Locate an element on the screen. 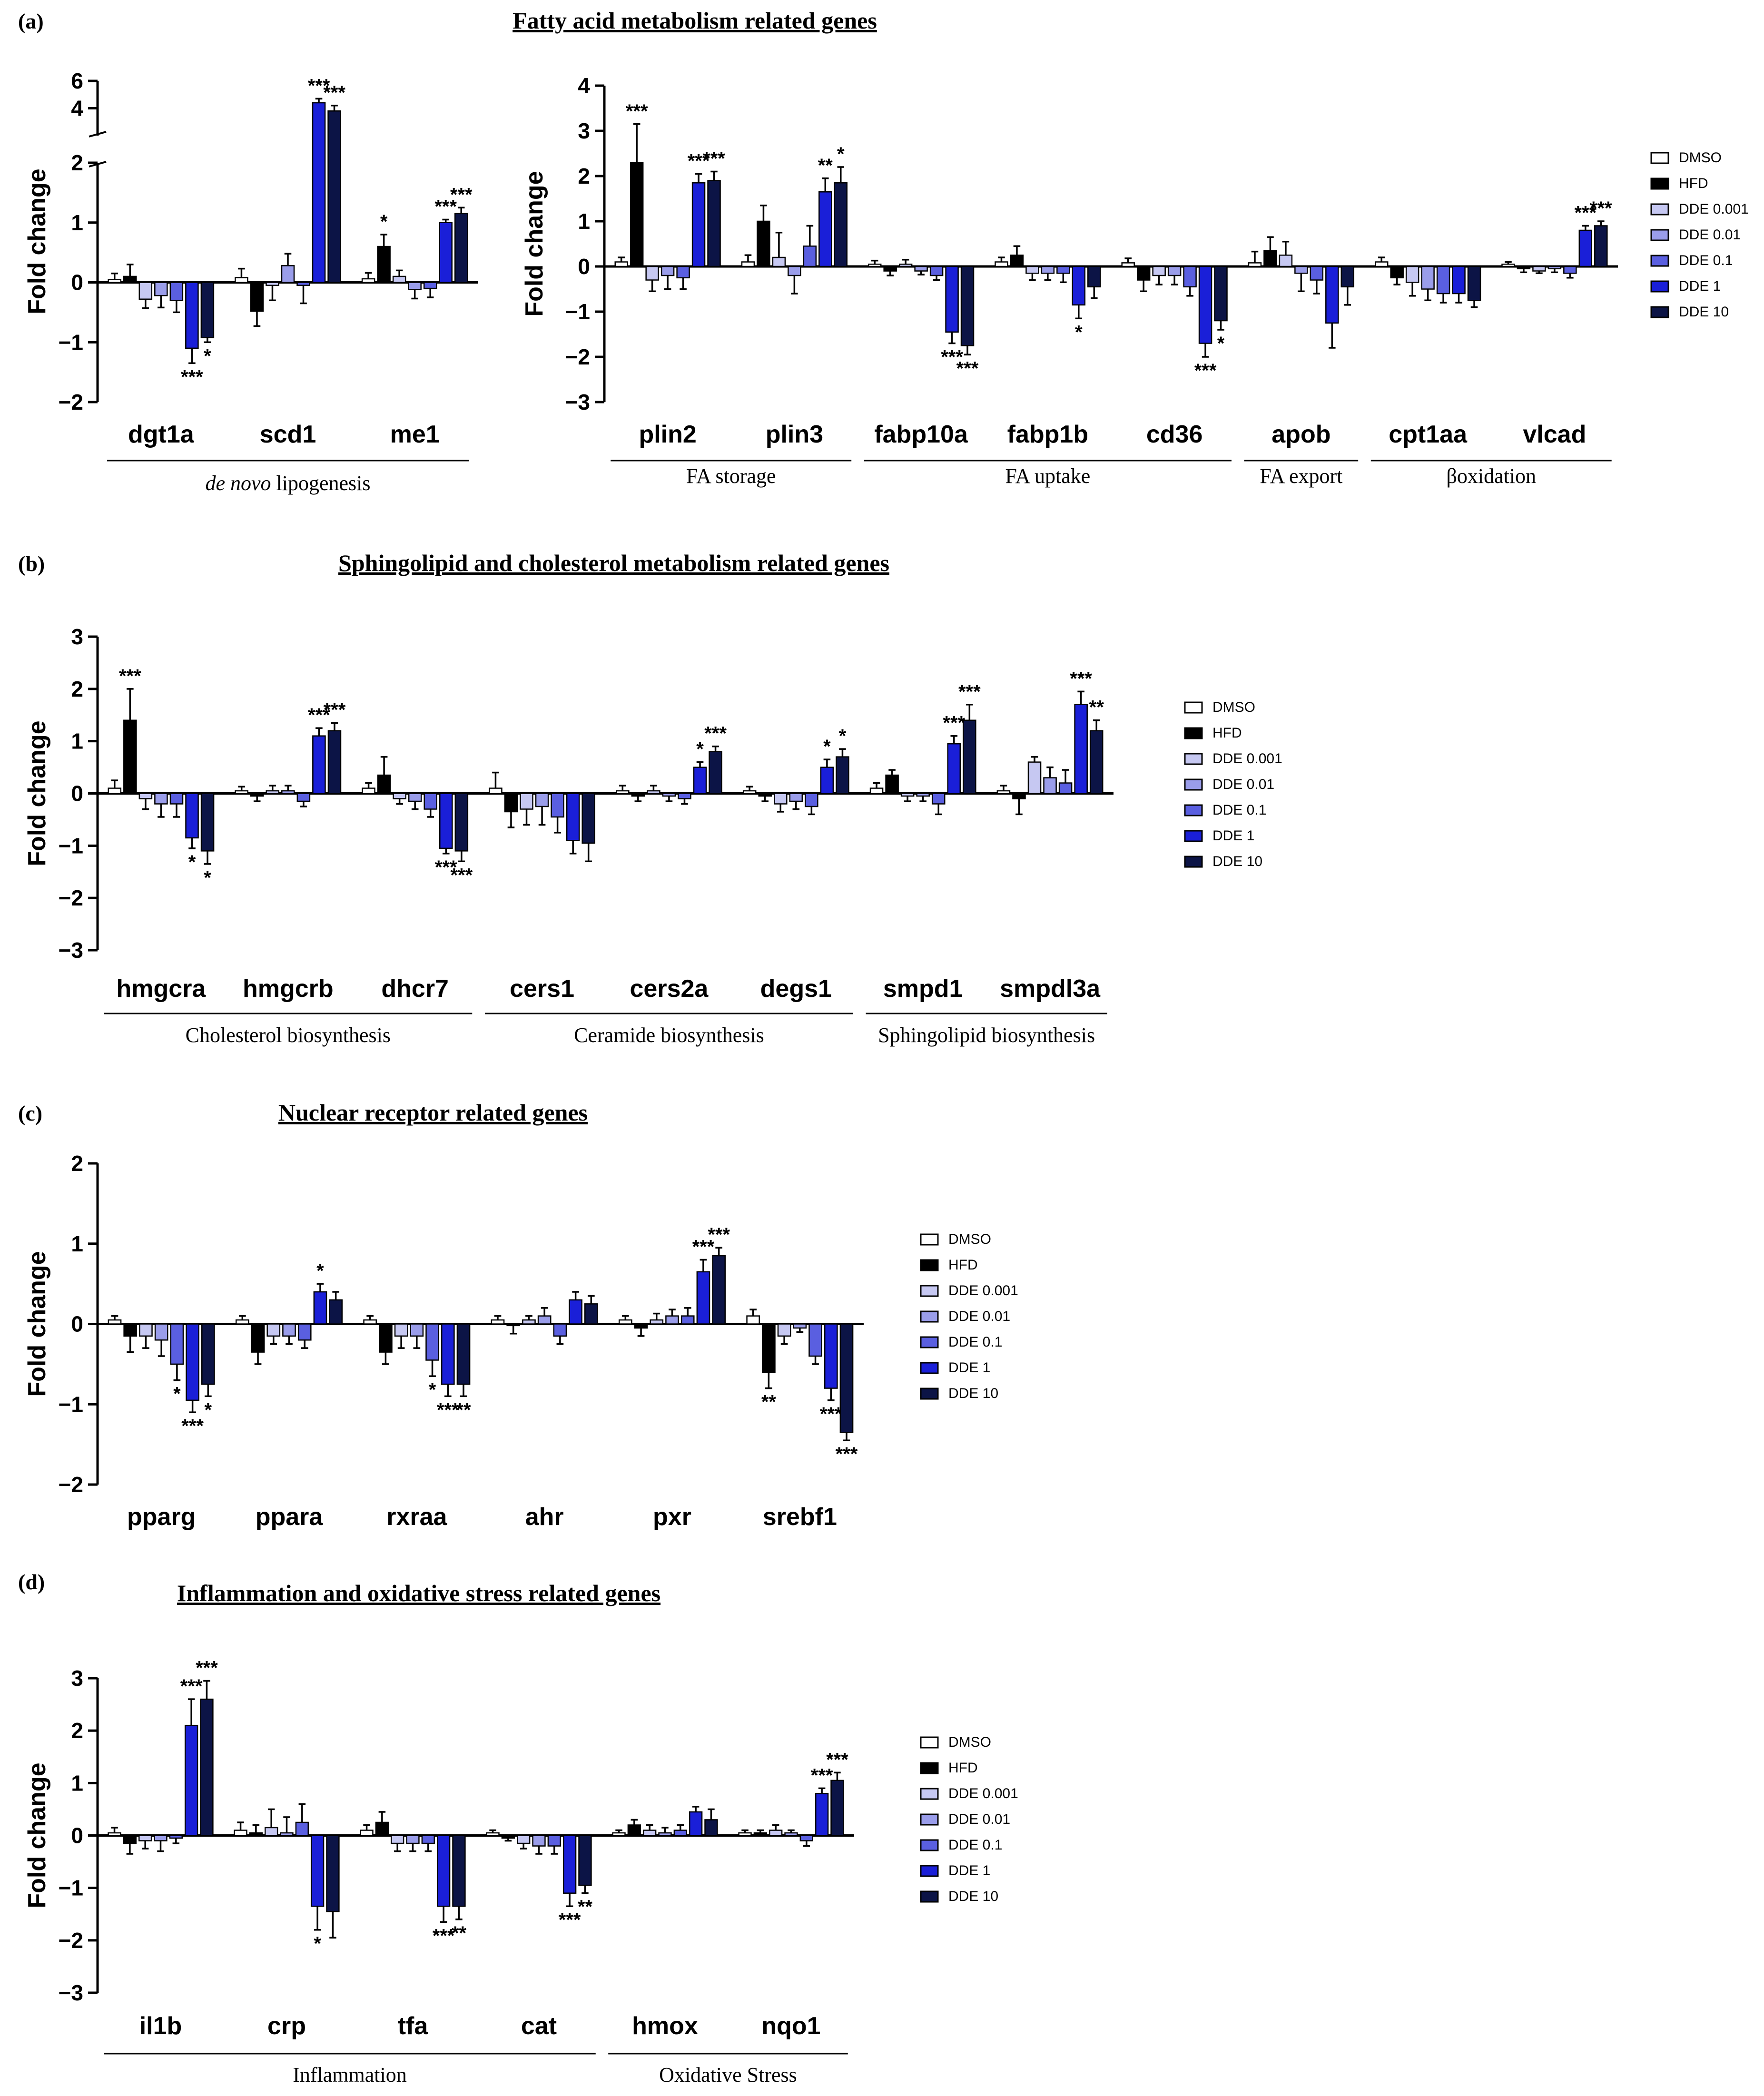  y-tick-label: 4 is located at coordinates (77, 108).